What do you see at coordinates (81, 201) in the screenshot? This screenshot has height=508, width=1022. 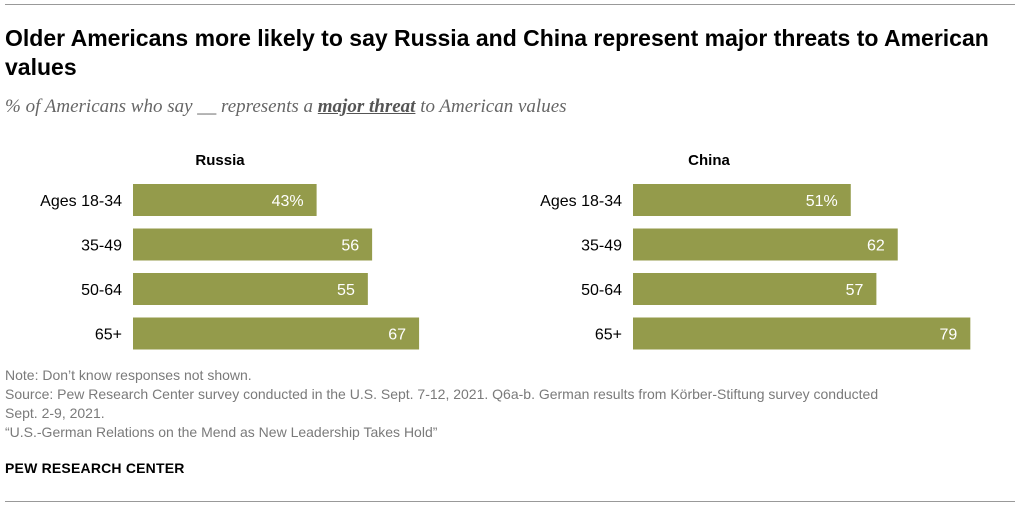 I see `russia-category-label: Ages 18-34` at bounding box center [81, 201].